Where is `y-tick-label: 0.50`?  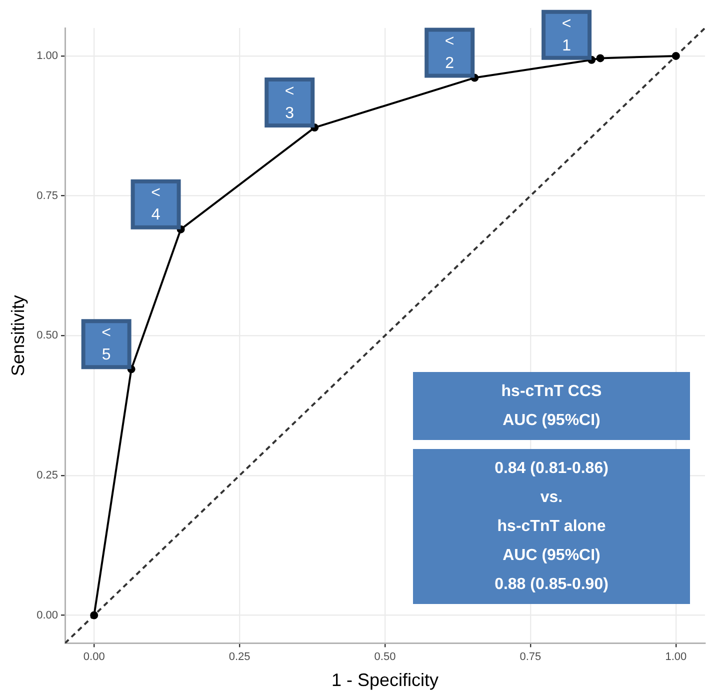
y-tick-label: 0.50 is located at coordinates (47, 336).